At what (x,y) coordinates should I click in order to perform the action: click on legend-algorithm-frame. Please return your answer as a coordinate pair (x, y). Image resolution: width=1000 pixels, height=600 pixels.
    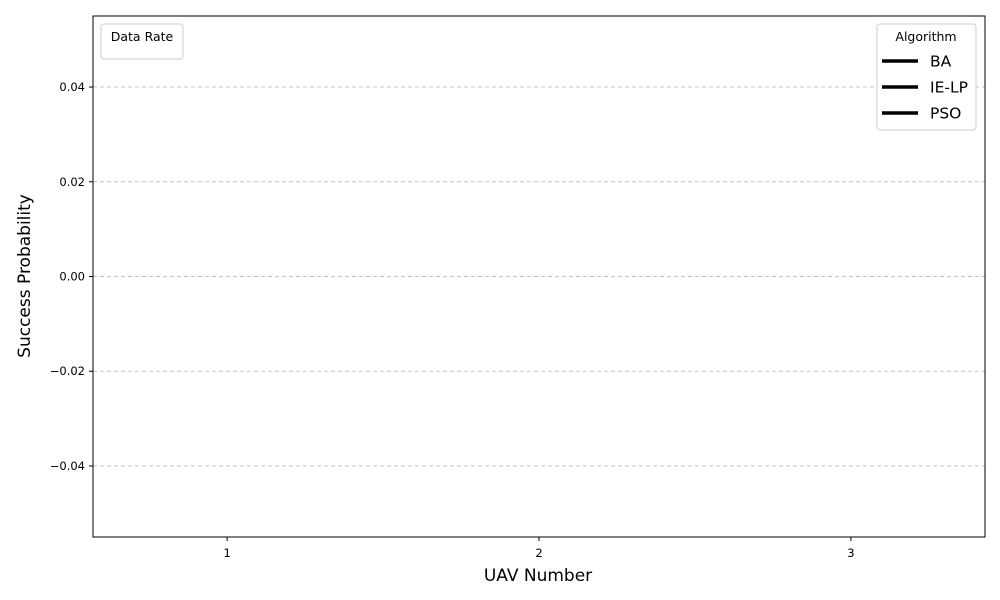
    Looking at the image, I should click on (926, 77).